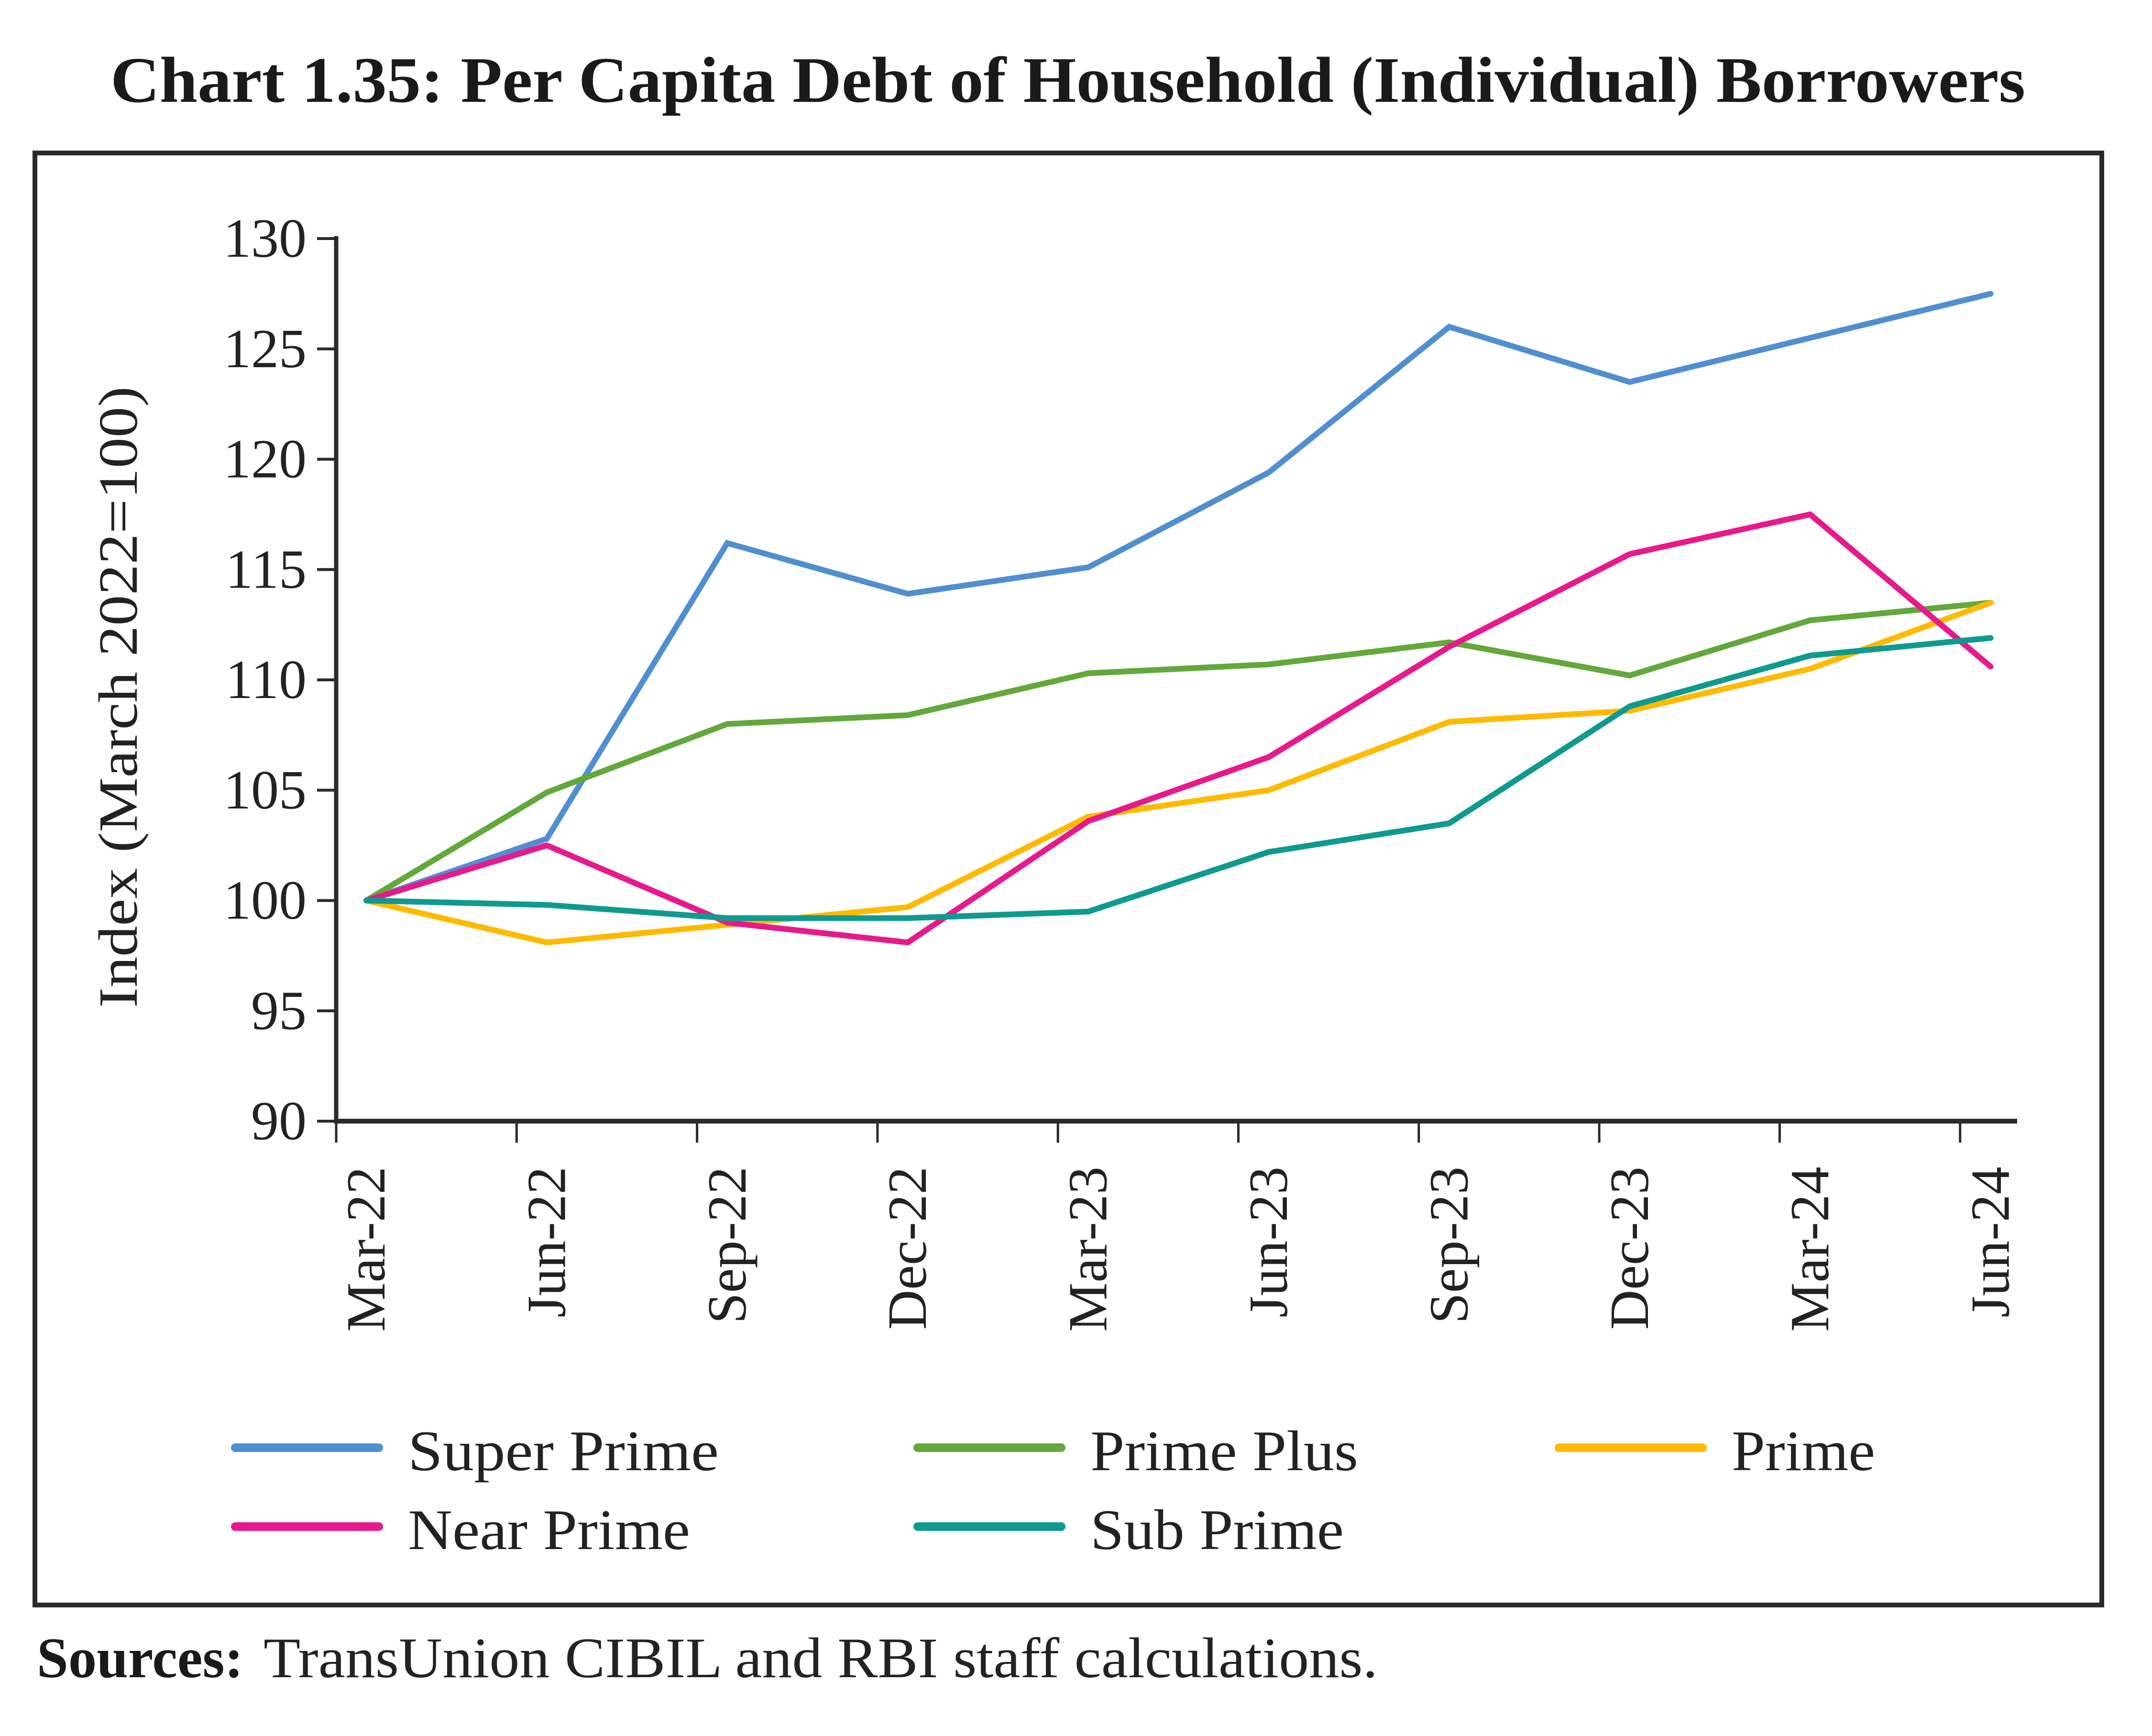  I want to click on y-tick-label: 120, so click(265, 459).